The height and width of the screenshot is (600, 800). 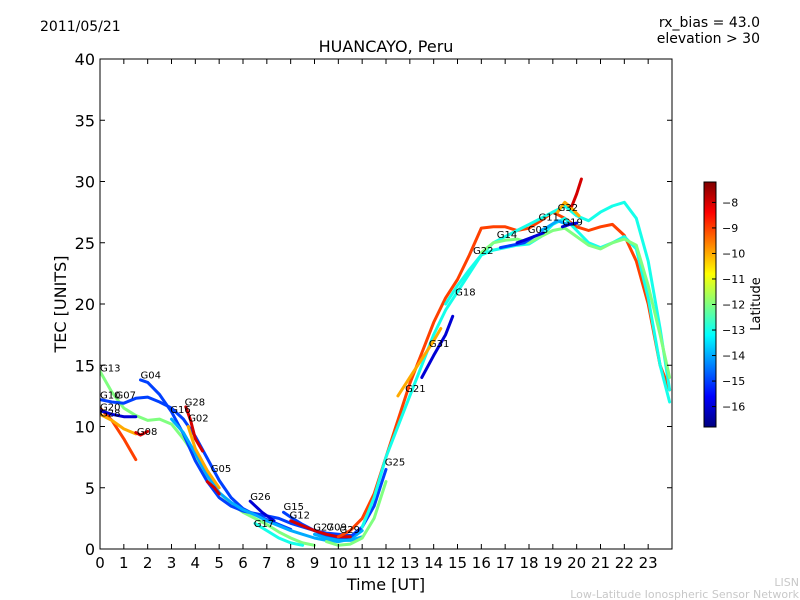 I want to click on colorbar-tick-label-14: −14, so click(x=733, y=356).